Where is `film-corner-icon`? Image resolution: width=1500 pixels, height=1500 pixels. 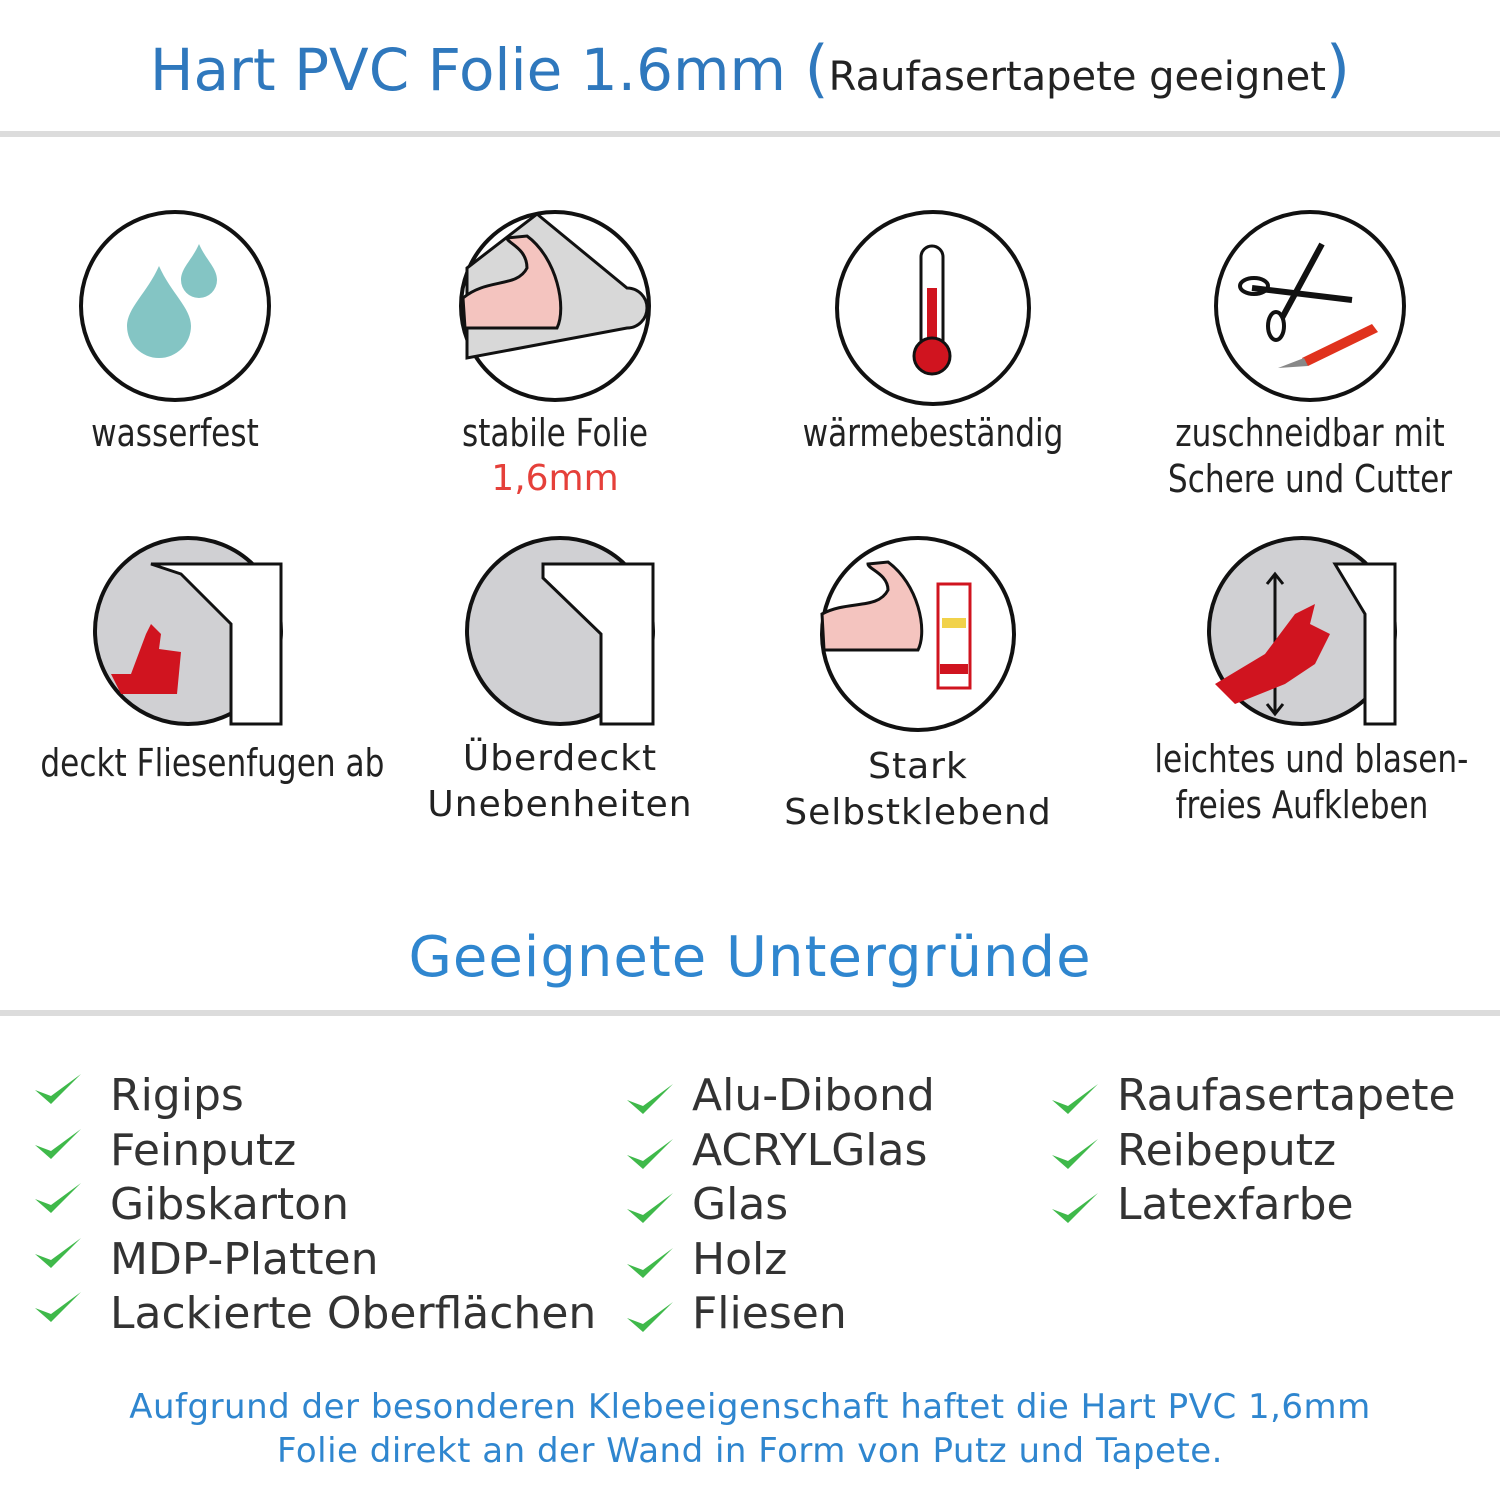 film-corner-icon is located at coordinates (560, 631).